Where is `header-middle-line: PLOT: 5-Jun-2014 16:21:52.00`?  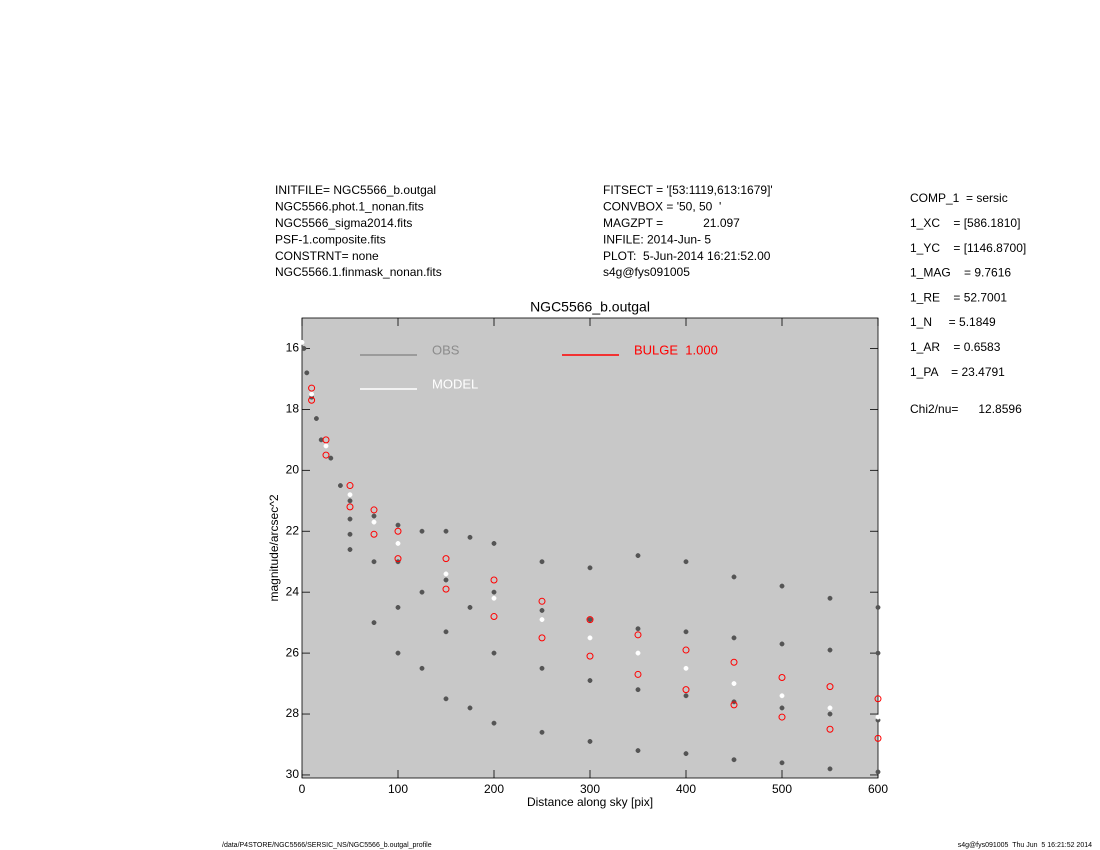 header-middle-line: PLOT: 5-Jun-2014 16:21:52.00 is located at coordinates (687, 256).